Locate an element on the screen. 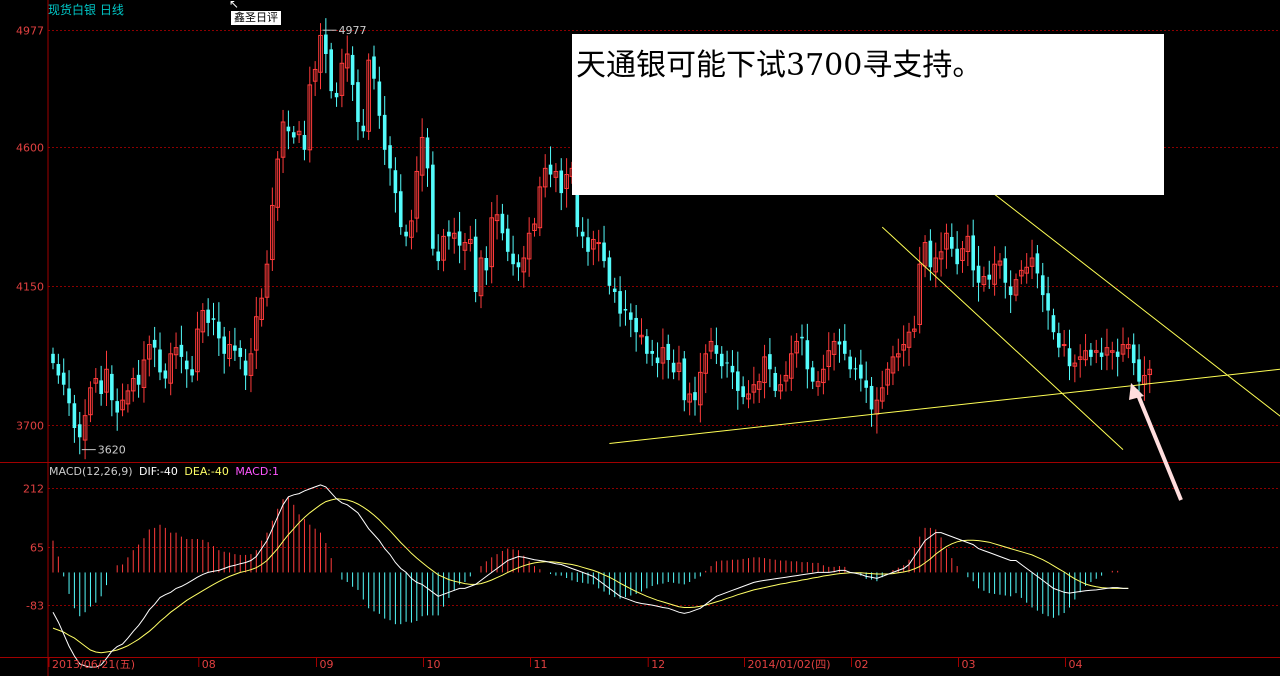 The width and height of the screenshot is (1280, 676). high-annotation: 4977 is located at coordinates (353, 30).